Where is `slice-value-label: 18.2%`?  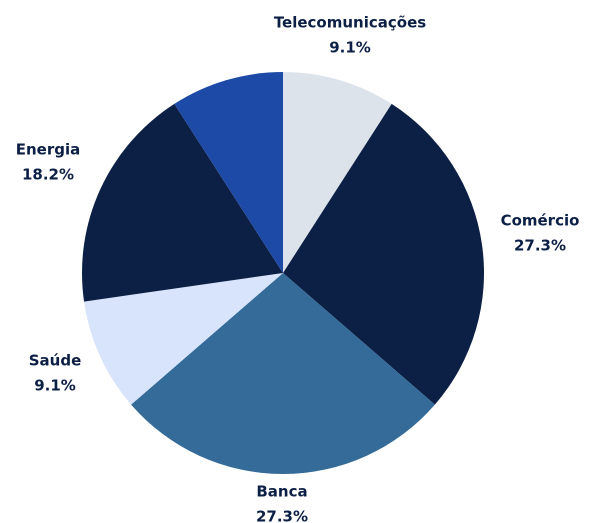
slice-value-label: 18.2% is located at coordinates (48, 175).